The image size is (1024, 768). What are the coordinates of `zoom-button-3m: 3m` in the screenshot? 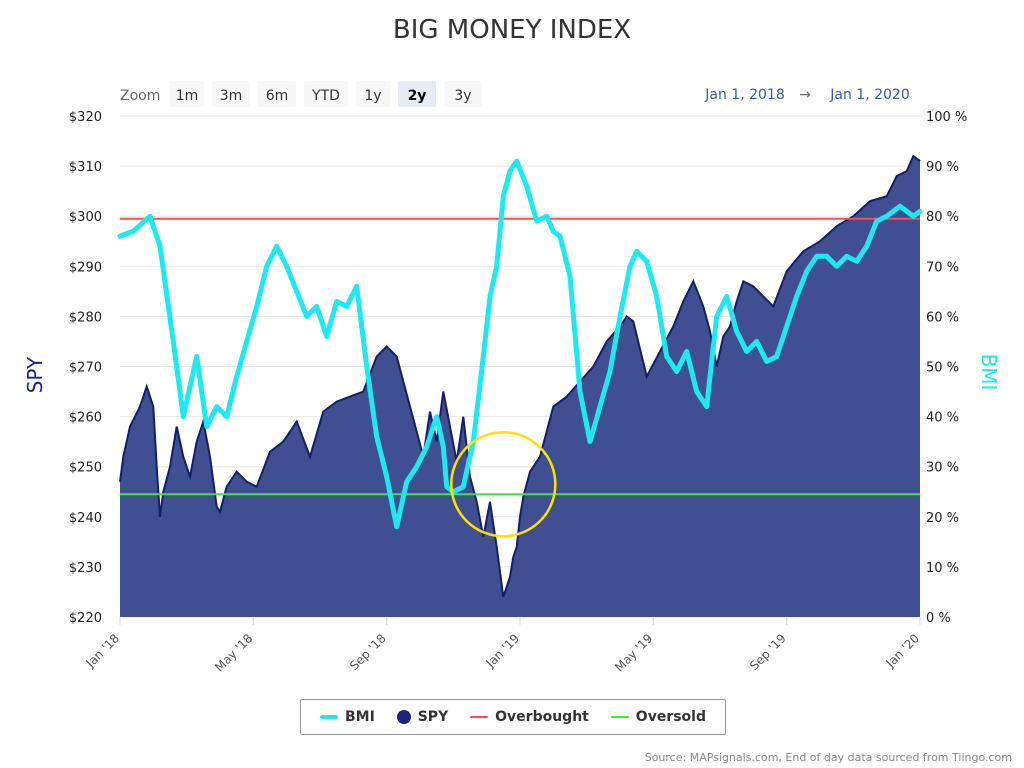 It's located at (231, 94).